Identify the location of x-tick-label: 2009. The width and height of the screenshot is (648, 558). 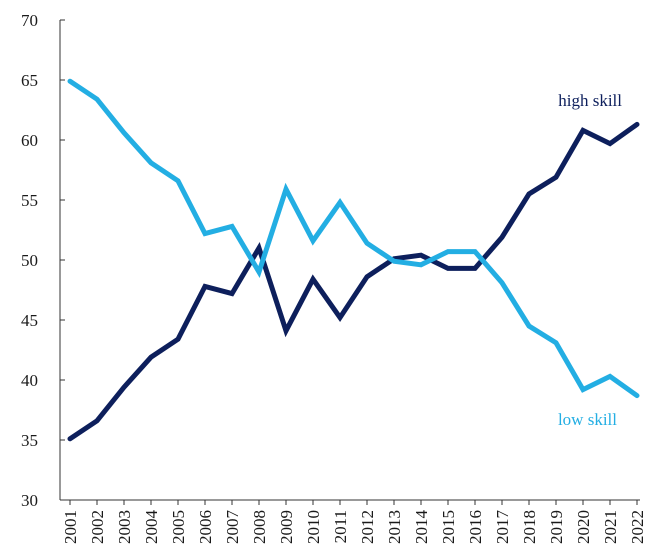
(286, 527).